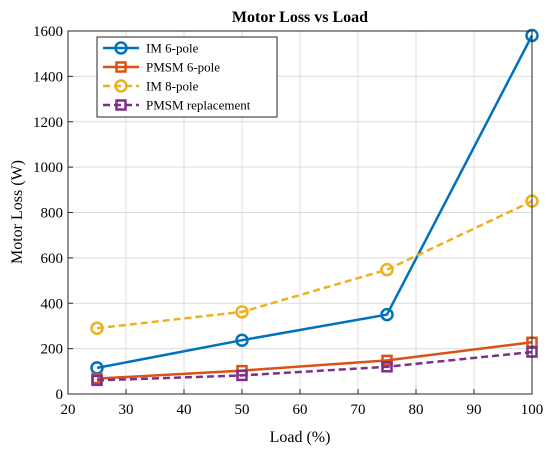 The image size is (550, 450). I want to click on x-tick-label: 100, so click(532, 410).